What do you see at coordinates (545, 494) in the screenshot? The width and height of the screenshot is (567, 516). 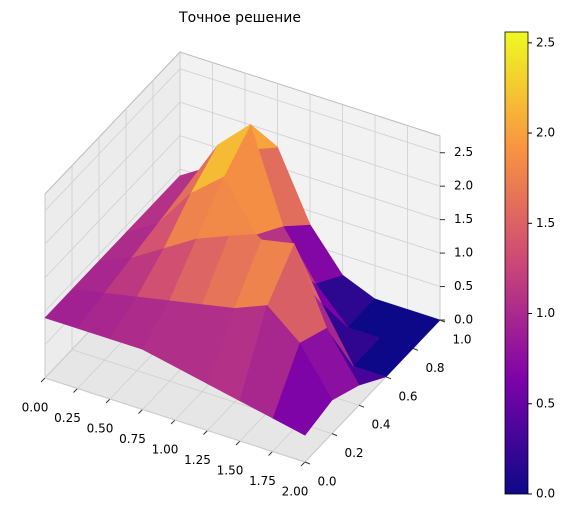 I see `colorbar-tick-label: 0.0` at bounding box center [545, 494].